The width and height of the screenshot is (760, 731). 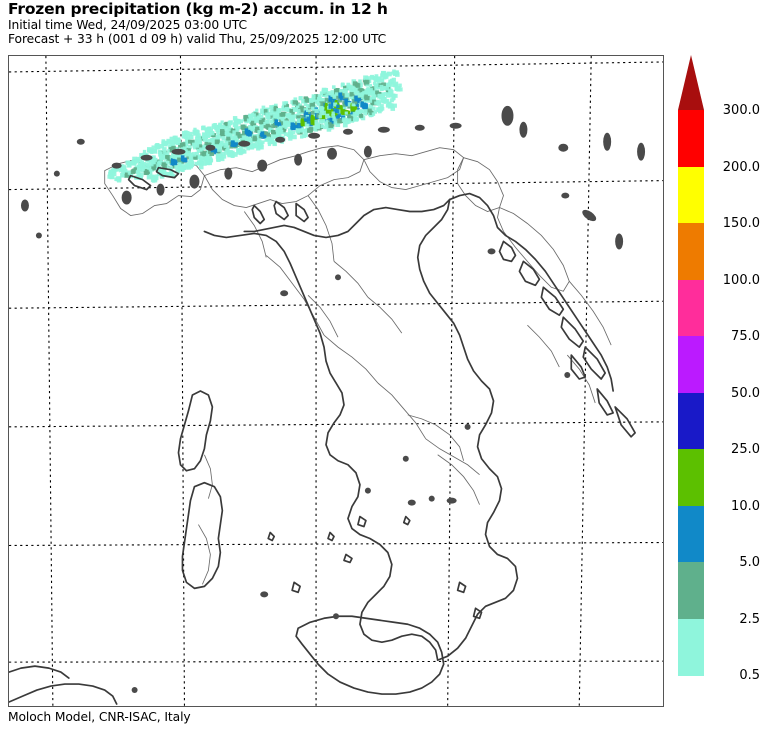 I want to click on colorbar-arrow-tip, so click(x=691, y=82).